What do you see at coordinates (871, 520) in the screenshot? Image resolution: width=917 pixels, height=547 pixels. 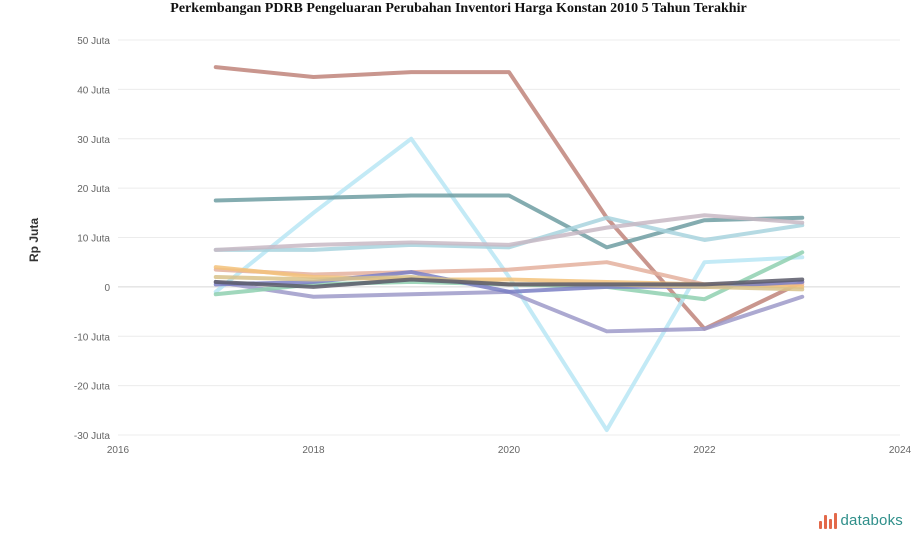 I see `brand-name: databoks` at bounding box center [871, 520].